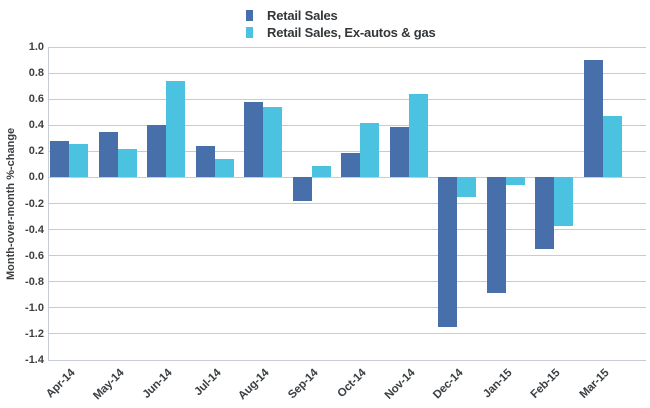 This screenshot has height=408, width=650. What do you see at coordinates (350, 165) in the screenshot?
I see `bar-oct-14-retail-sales` at bounding box center [350, 165].